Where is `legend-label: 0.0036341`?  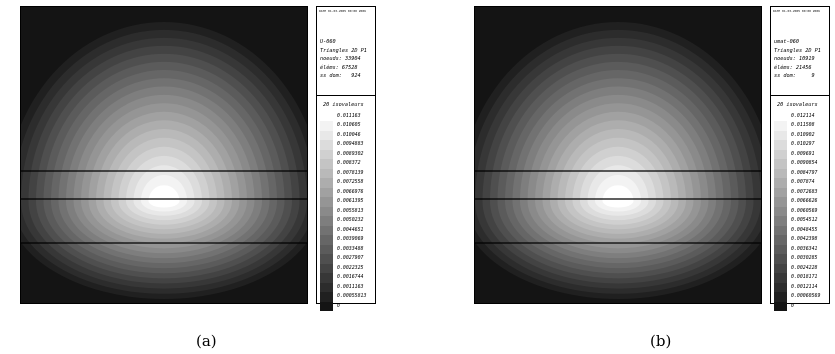
legend-label: 0.0036341 is located at coordinates (804, 248).